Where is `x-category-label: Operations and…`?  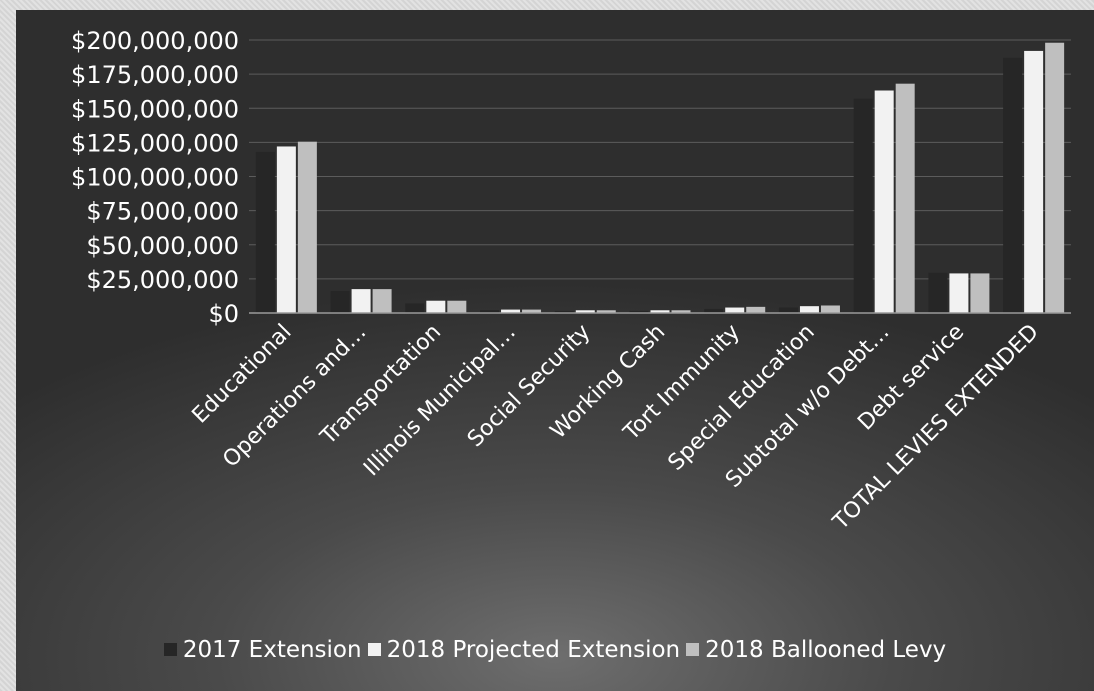 x-category-label: Operations and… is located at coordinates (294, 396).